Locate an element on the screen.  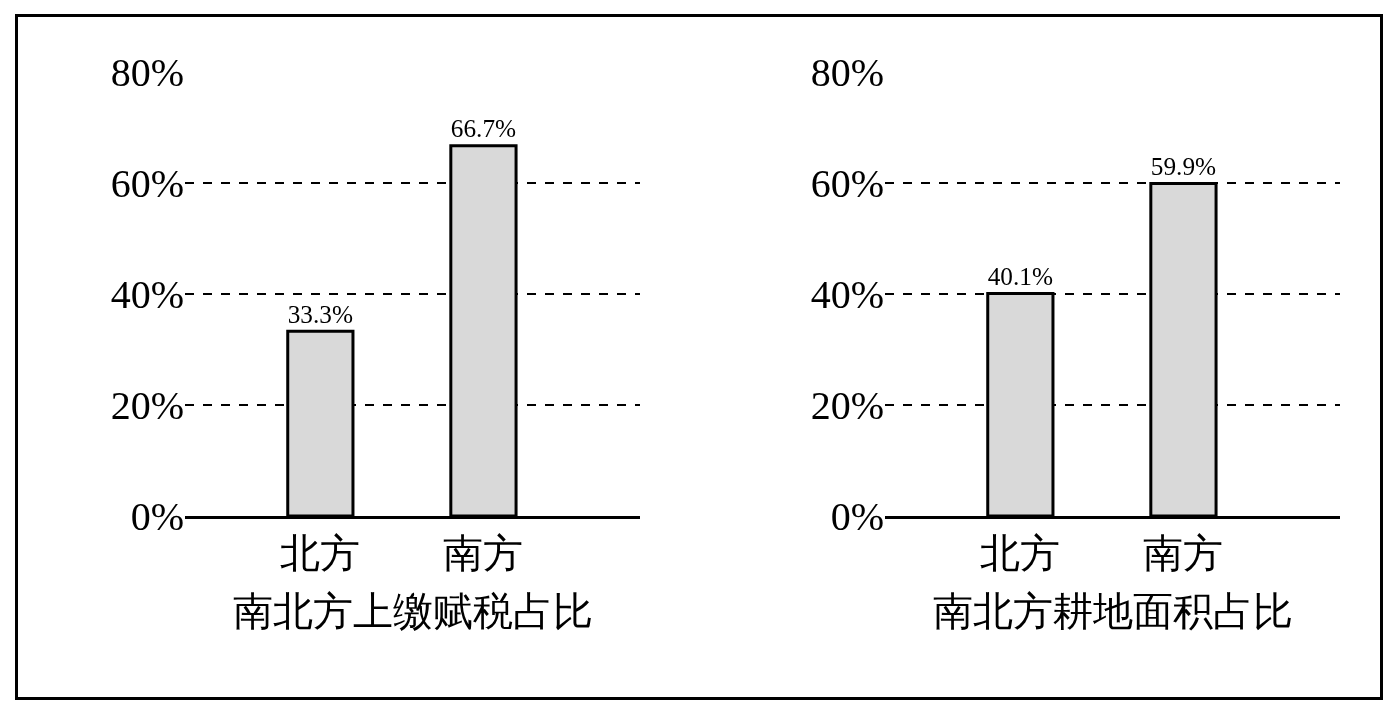
data-label: 66.7% is located at coordinates (483, 128).